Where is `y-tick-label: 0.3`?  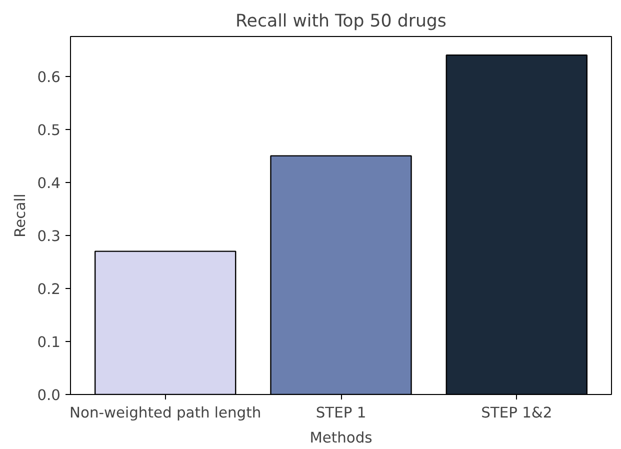
y-tick-label: 0.3 is located at coordinates (49, 236).